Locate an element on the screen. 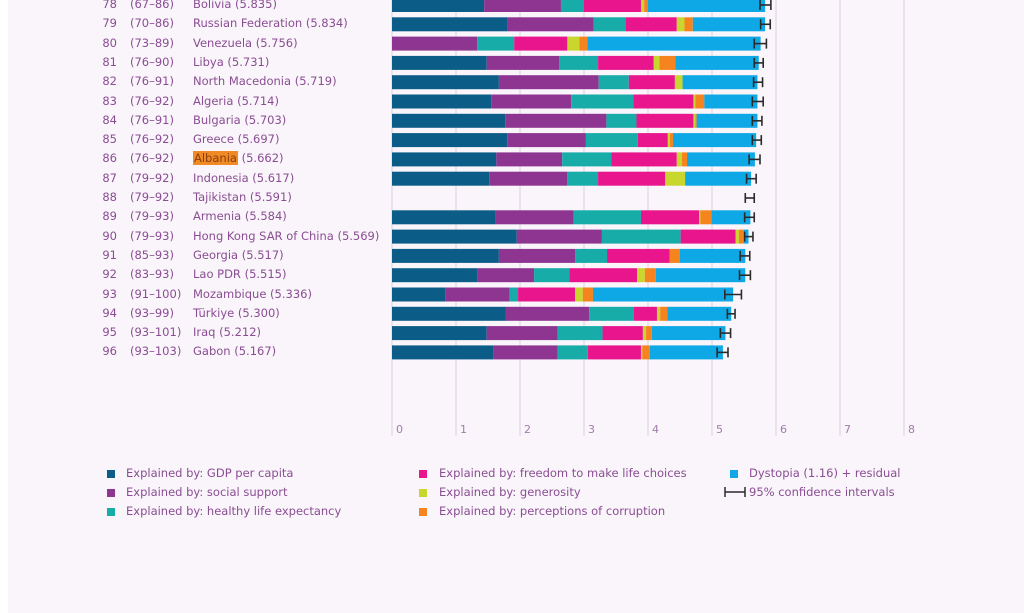  rank-range-label: (76–92) is located at coordinates (152, 158).